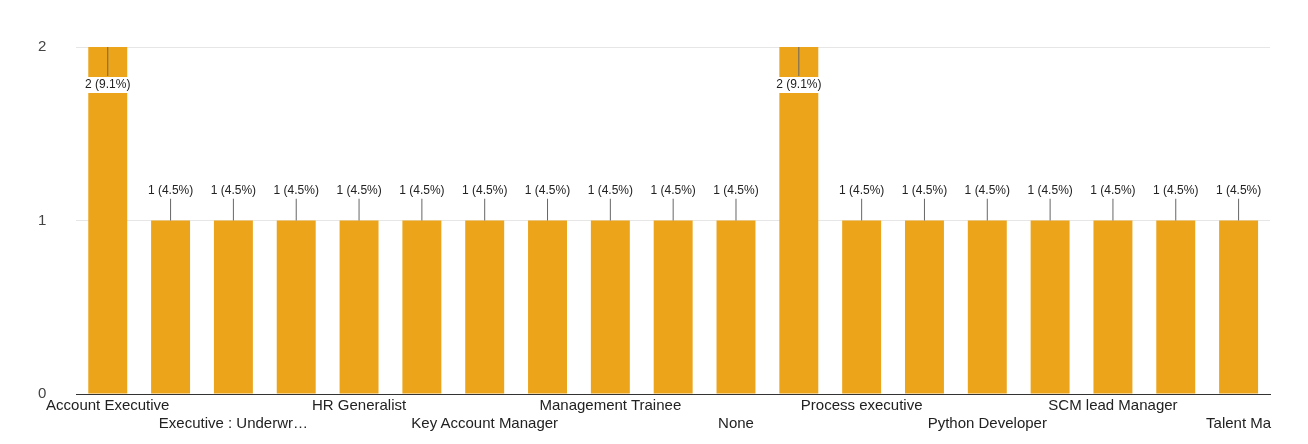  What do you see at coordinates (1239, 423) in the screenshot?
I see `x-tick-label: Talent Ma` at bounding box center [1239, 423].